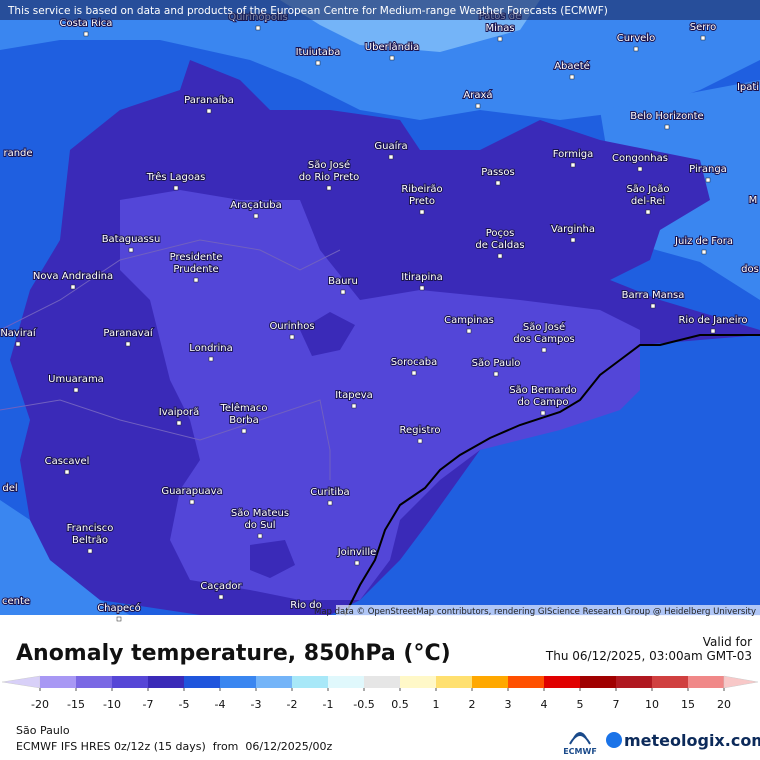 The image size is (760, 760). I want to click on city-label: Rio de Janeiro, so click(712, 320).